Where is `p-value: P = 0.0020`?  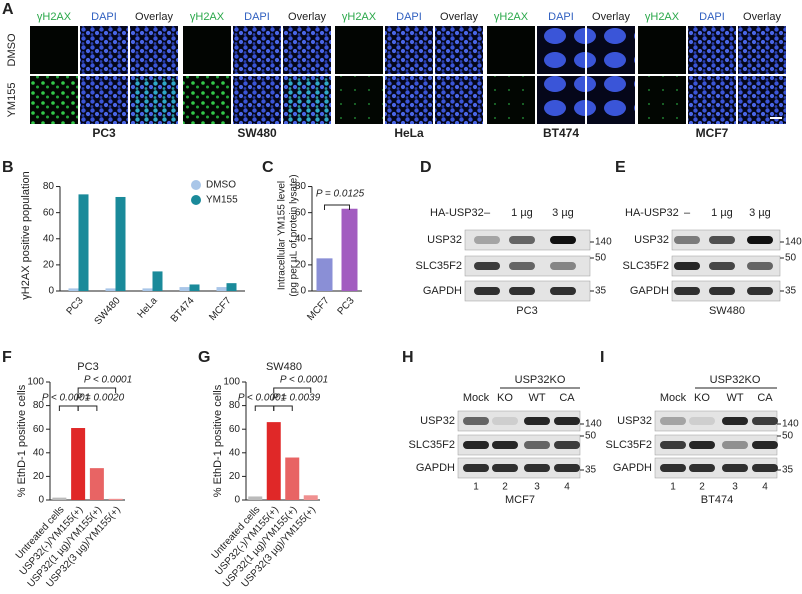 p-value: P = 0.0020 is located at coordinates (100, 398).